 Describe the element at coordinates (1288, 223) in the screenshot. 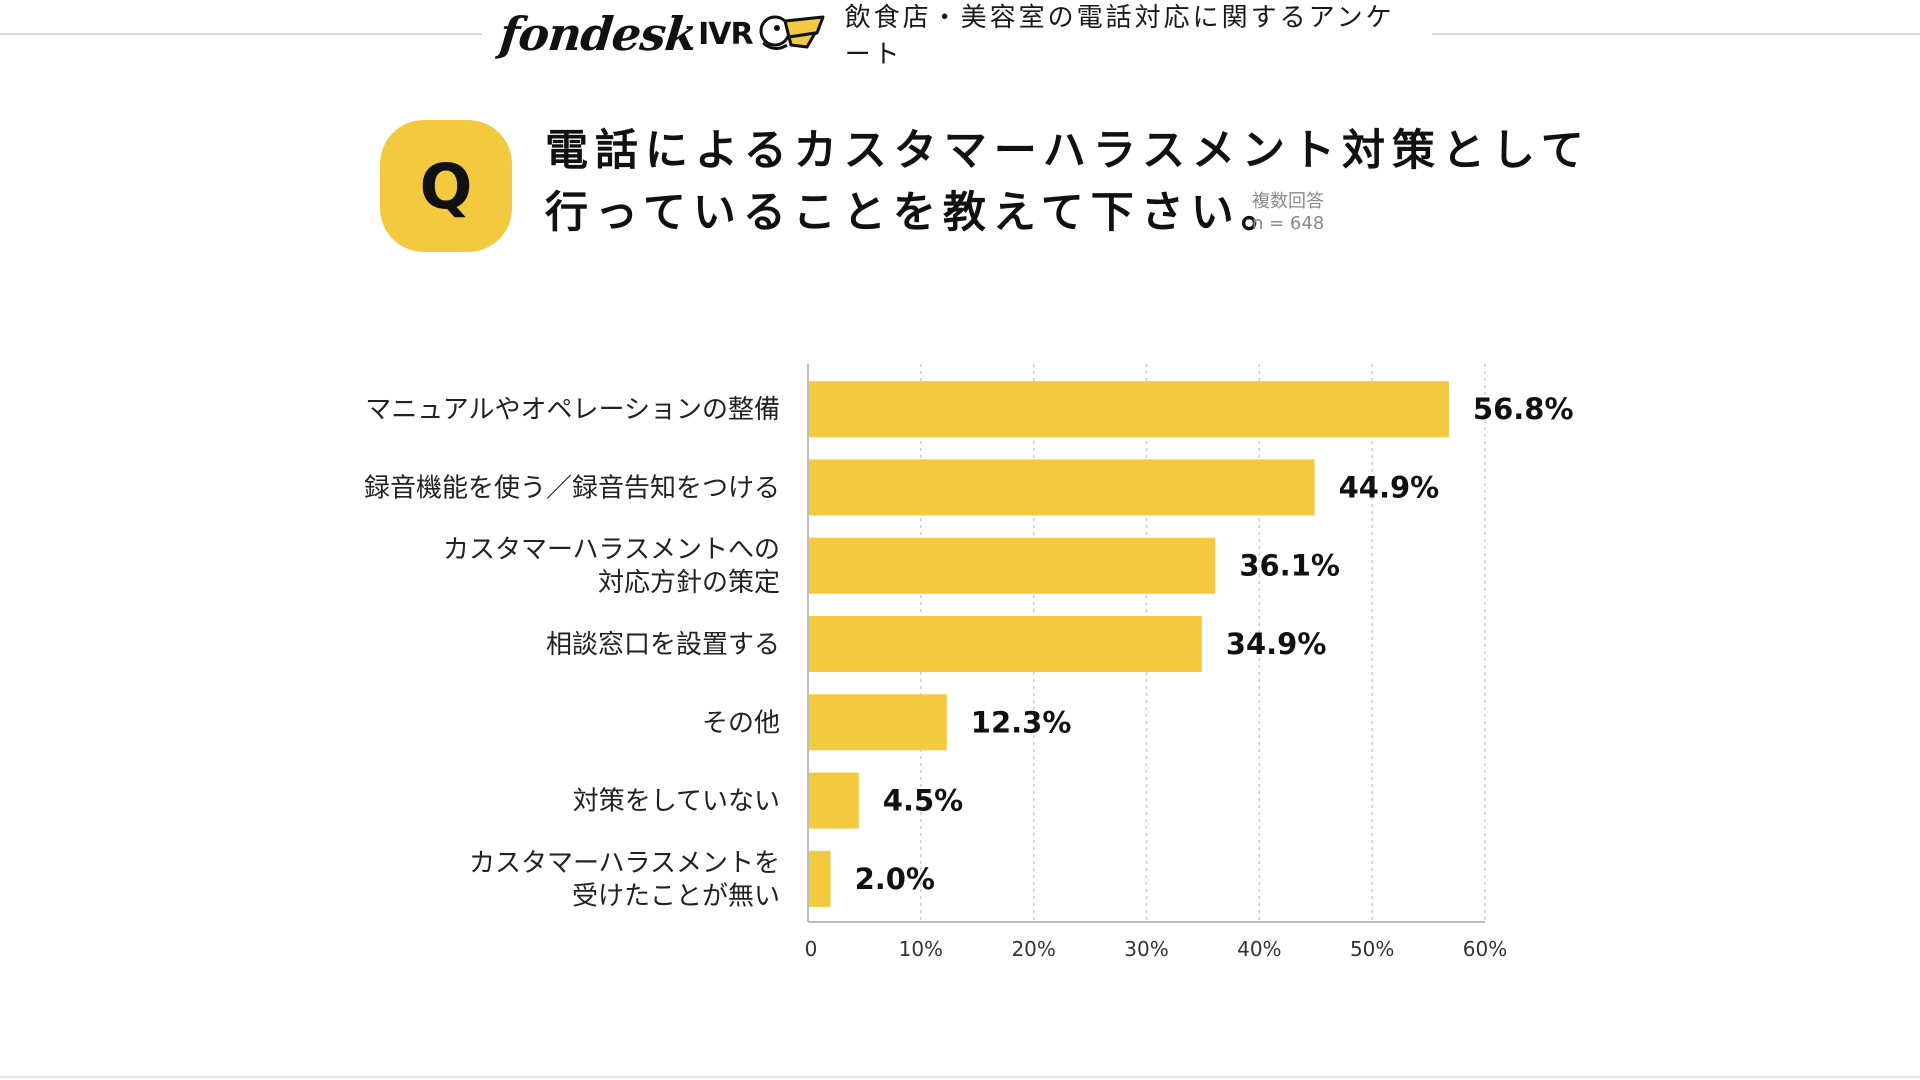

I see `sample-size-label: n = 648` at that location.